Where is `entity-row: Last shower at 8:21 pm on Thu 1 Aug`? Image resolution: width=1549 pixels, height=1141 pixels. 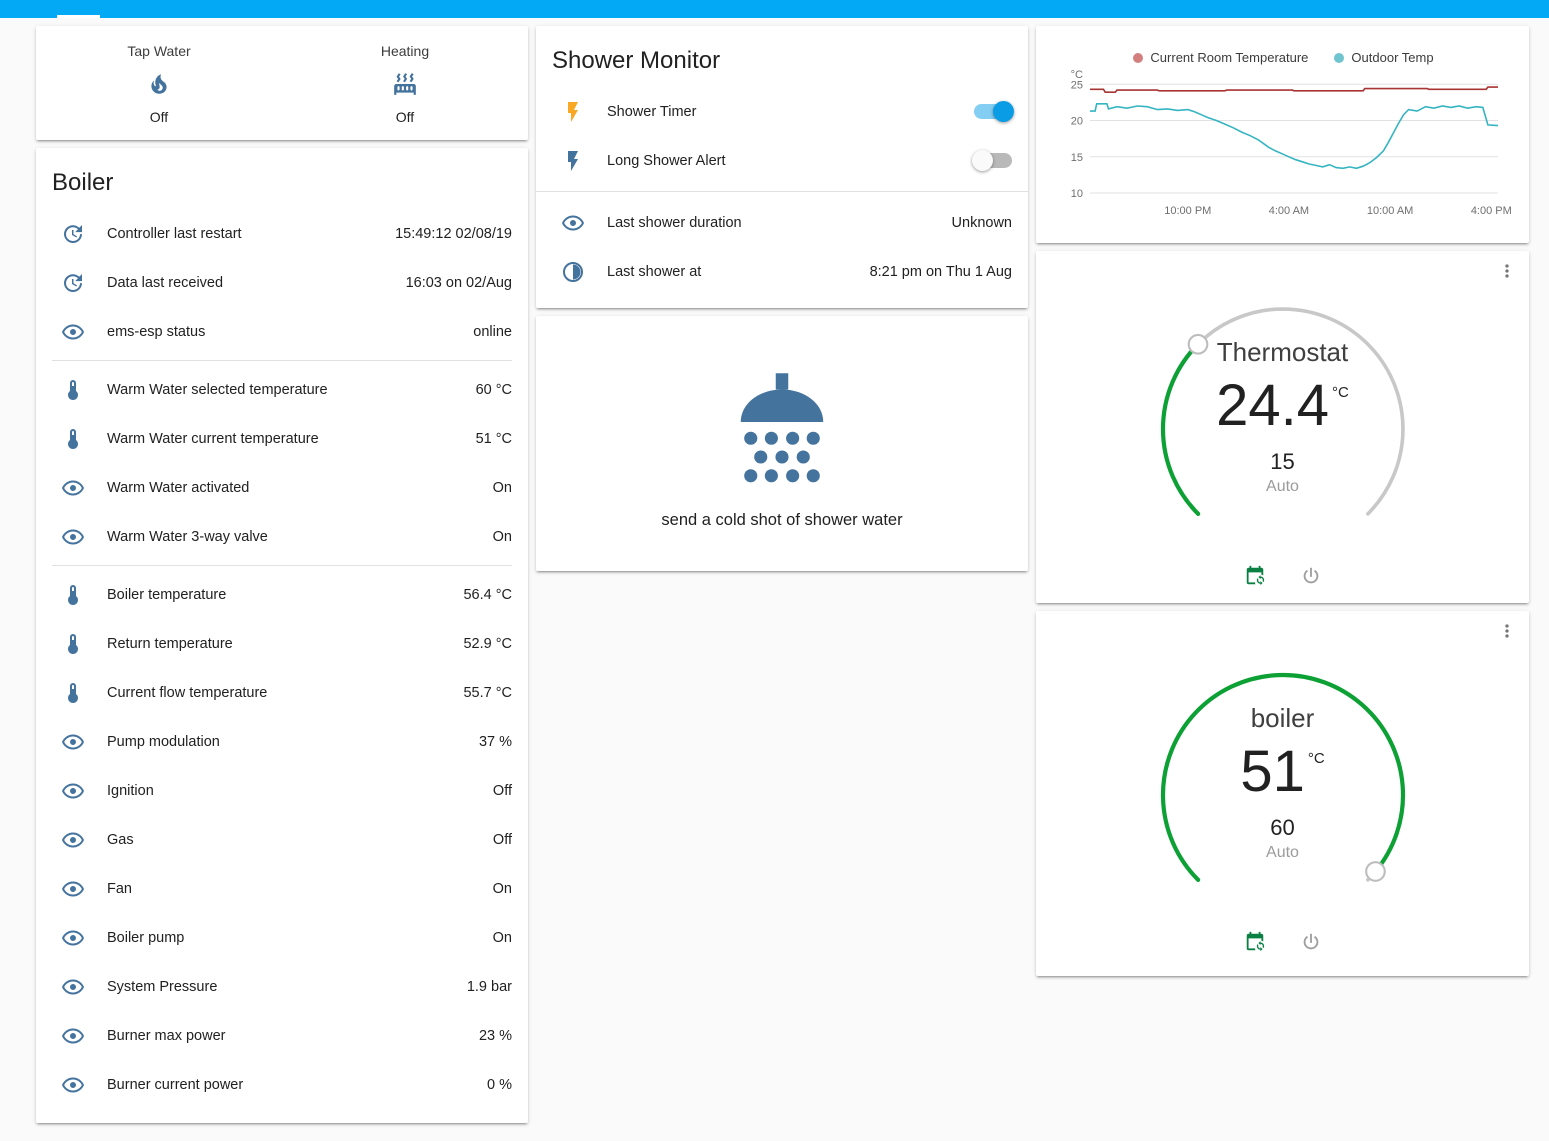
entity-row: Last shower at 8:21 pm on Thu 1 Aug is located at coordinates (782, 271).